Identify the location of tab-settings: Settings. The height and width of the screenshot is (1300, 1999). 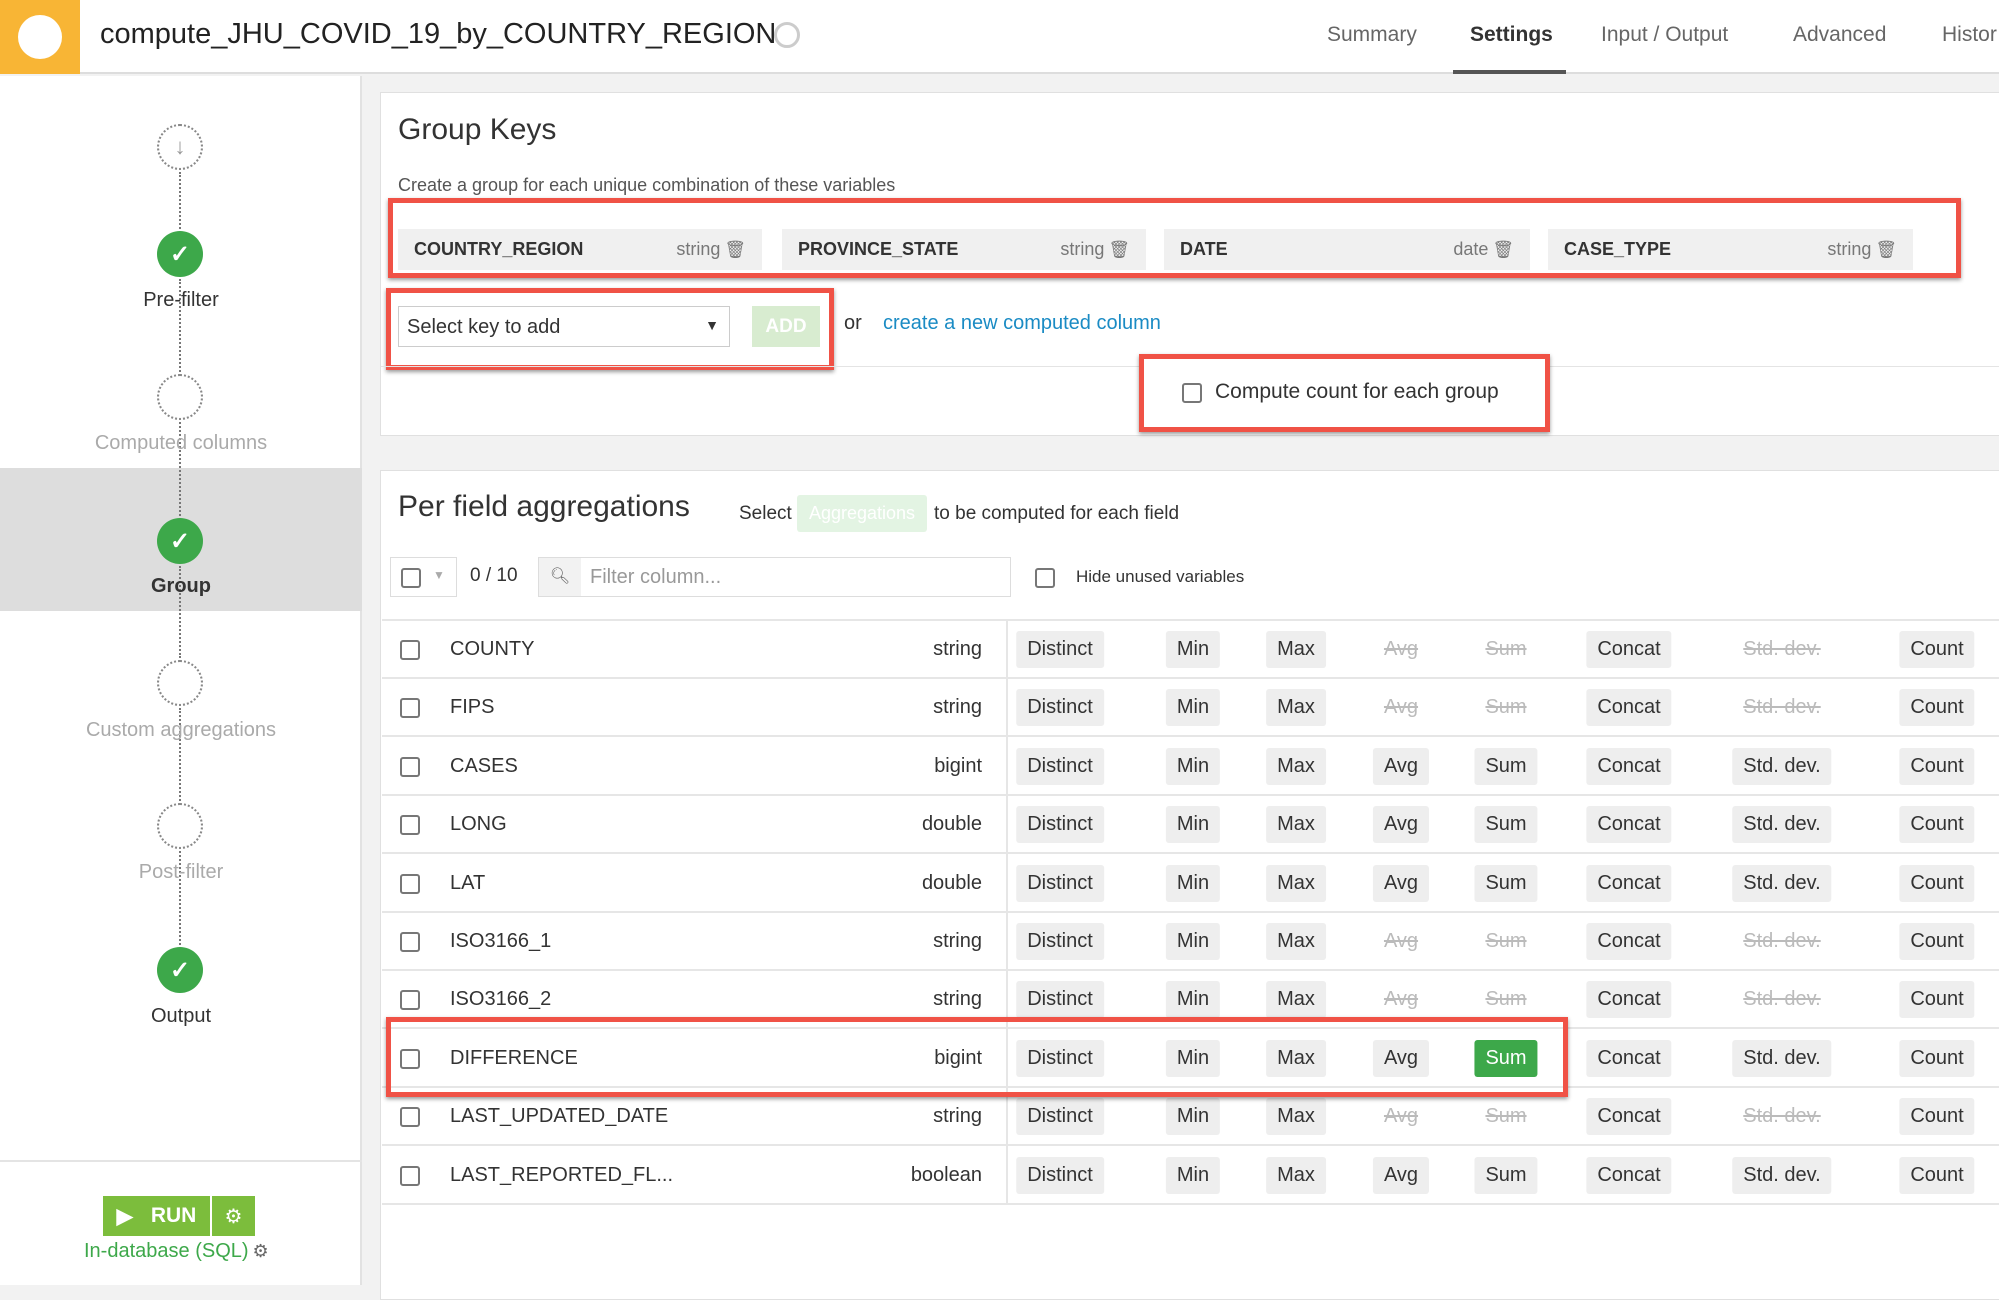
(1511, 34).